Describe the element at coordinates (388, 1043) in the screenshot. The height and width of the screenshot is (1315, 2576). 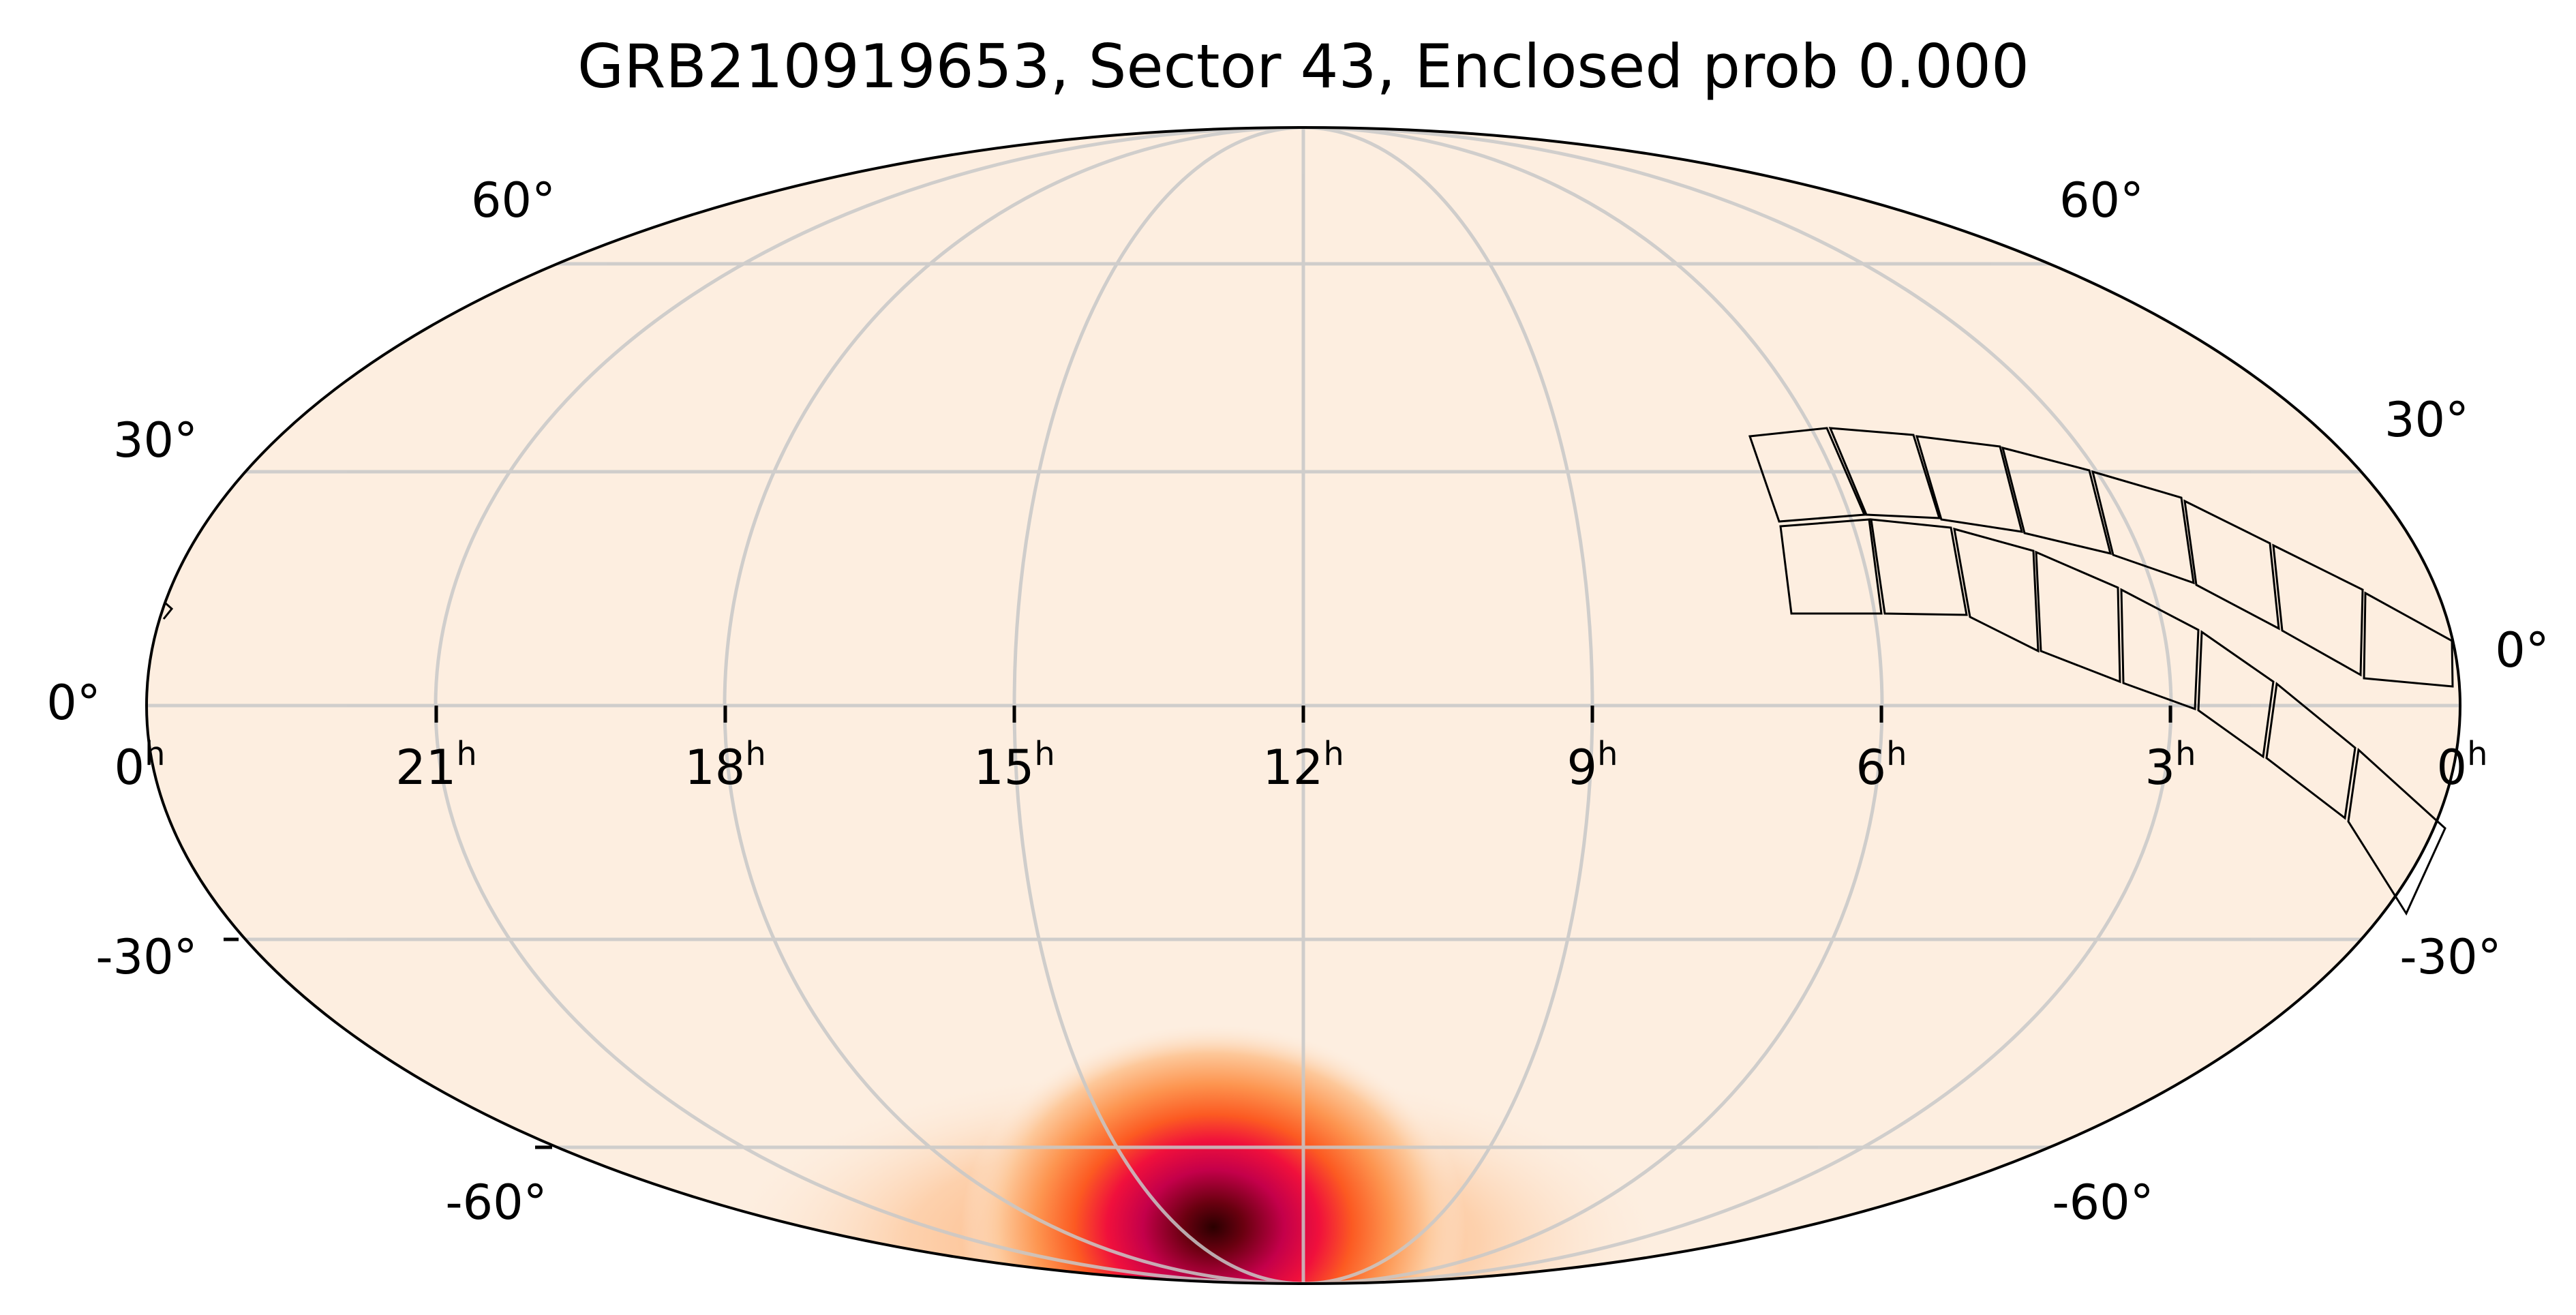
I see `dec-ticks` at that location.